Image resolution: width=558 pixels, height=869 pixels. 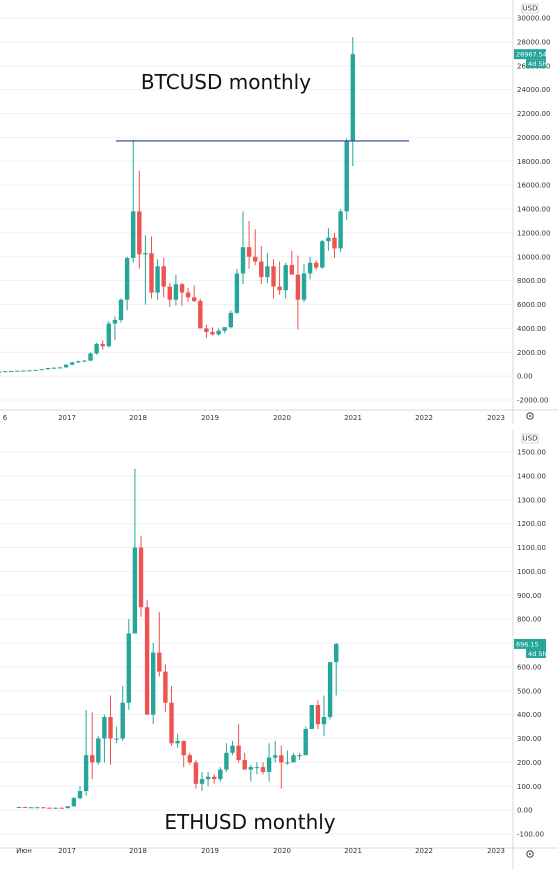 I want to click on chart-title: ETHUSD monthly, so click(x=249, y=822).